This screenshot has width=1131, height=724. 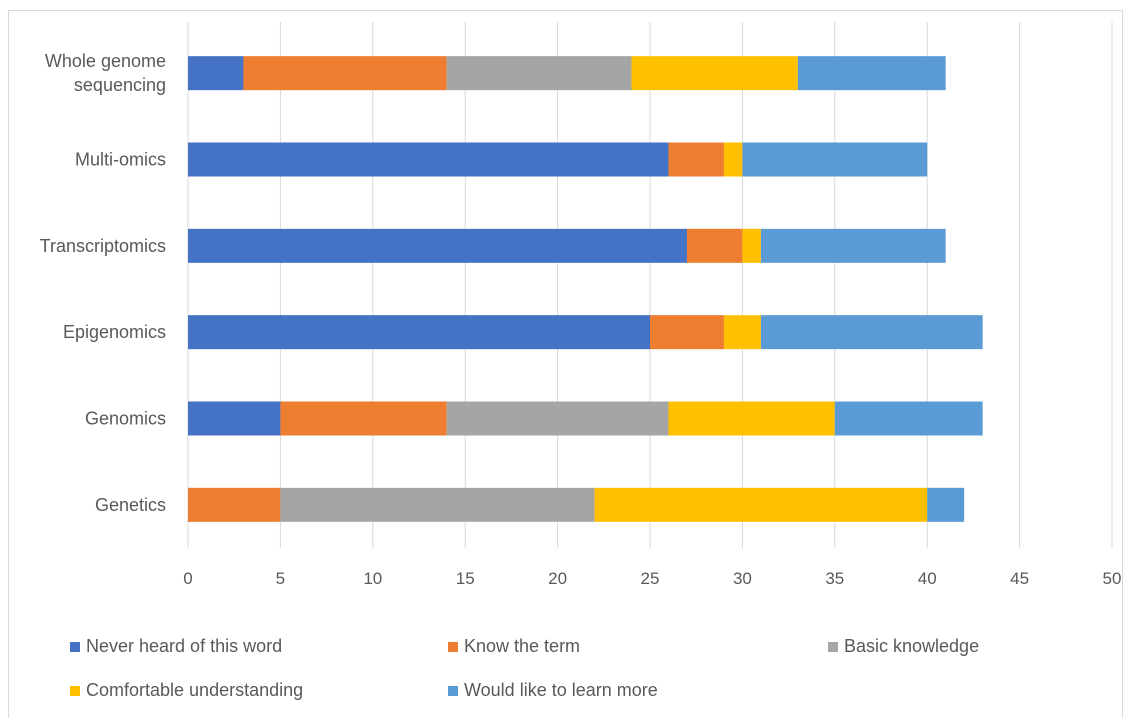 I want to click on x-tick-label: 40, so click(x=927, y=578).